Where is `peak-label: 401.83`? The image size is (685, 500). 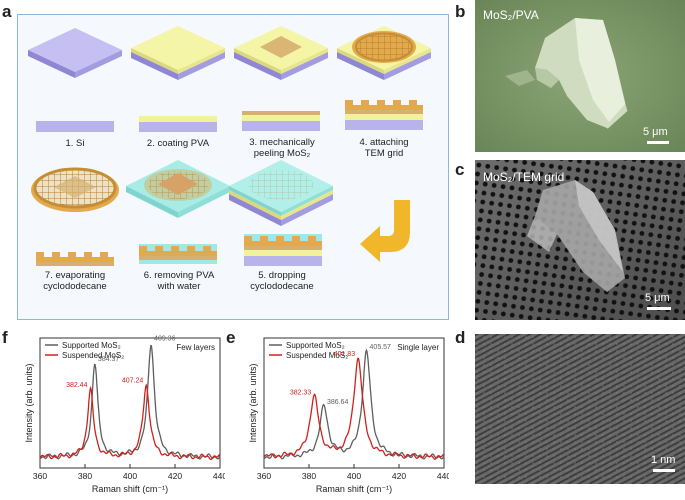
peak-label: 401.83 is located at coordinates (345, 354).